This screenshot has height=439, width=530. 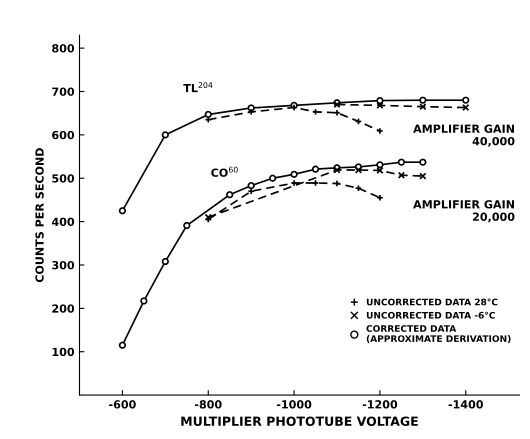 I want to click on x-tick-label: -800, so click(x=208, y=404).